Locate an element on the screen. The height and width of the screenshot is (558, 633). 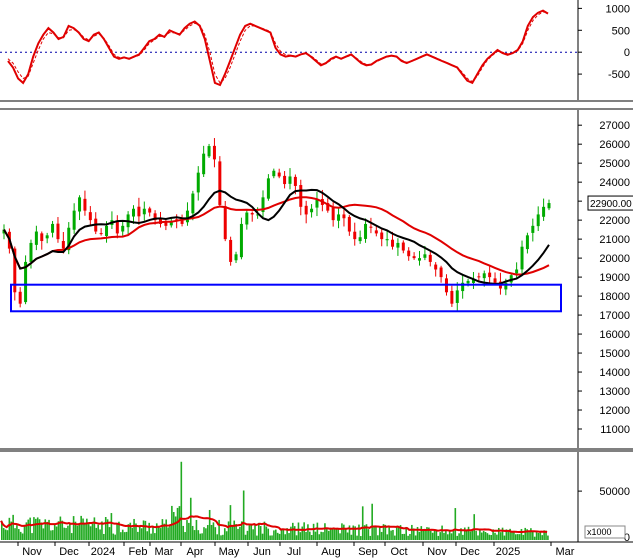
time-tick-label: Oct is located at coordinates (398, 552).